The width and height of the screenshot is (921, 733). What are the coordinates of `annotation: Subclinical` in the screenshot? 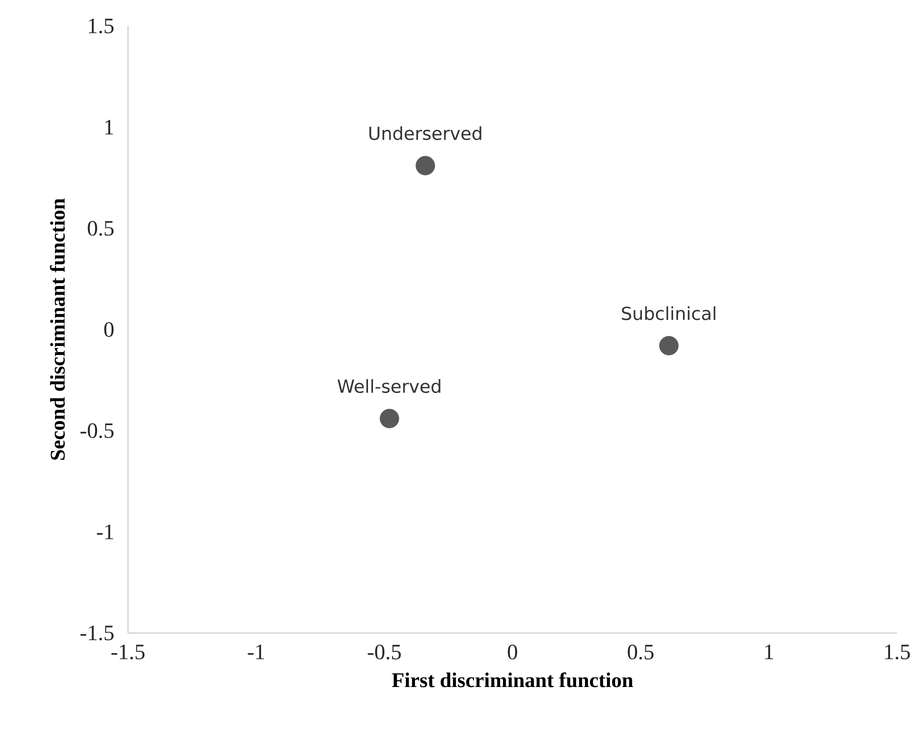 It's located at (669, 313).